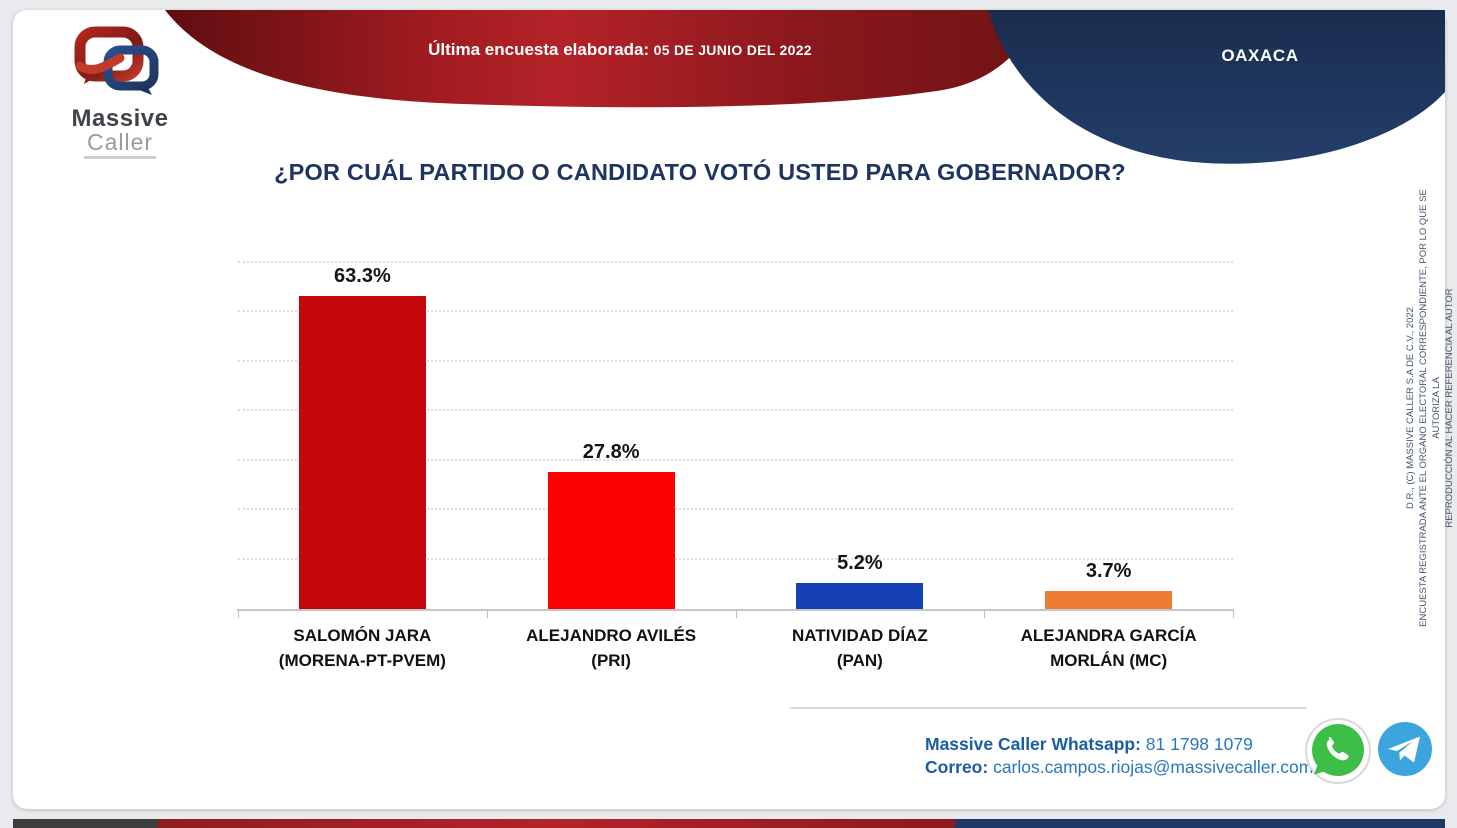 The width and height of the screenshot is (1457, 828). Describe the element at coordinates (957, 766) in the screenshot. I see `email-label: Correo:` at that location.